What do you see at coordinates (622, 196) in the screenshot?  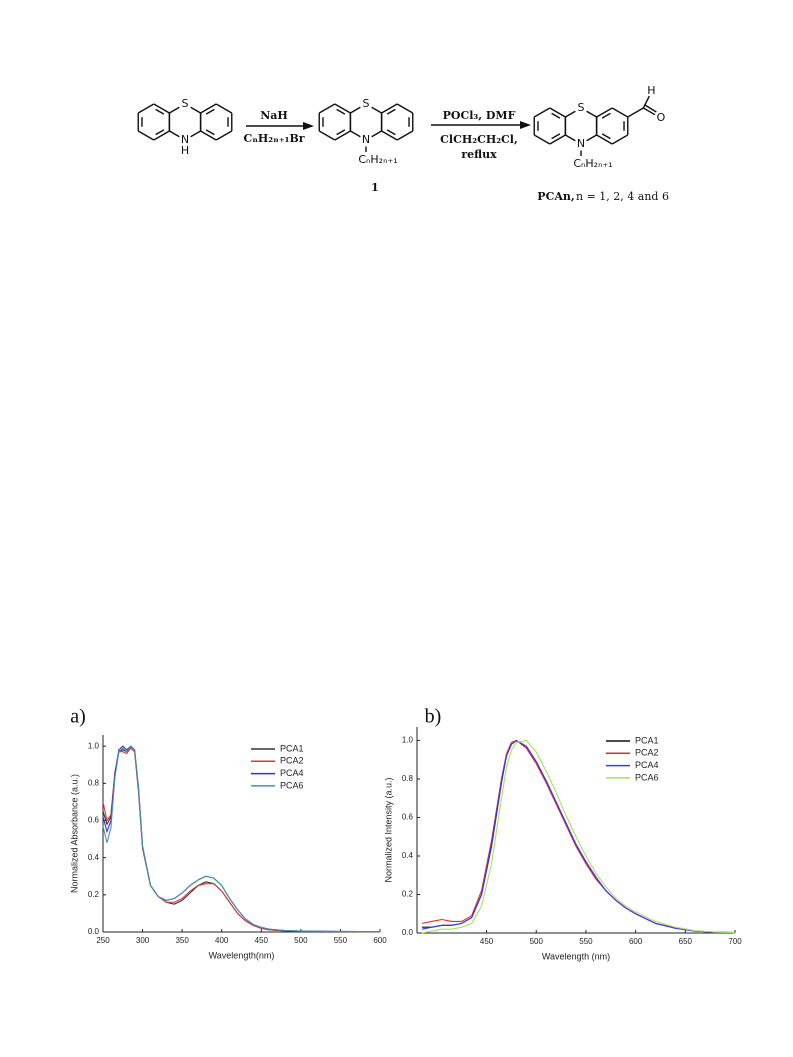 I see `compound-note: n = 1, 2, 4 and 6` at bounding box center [622, 196].